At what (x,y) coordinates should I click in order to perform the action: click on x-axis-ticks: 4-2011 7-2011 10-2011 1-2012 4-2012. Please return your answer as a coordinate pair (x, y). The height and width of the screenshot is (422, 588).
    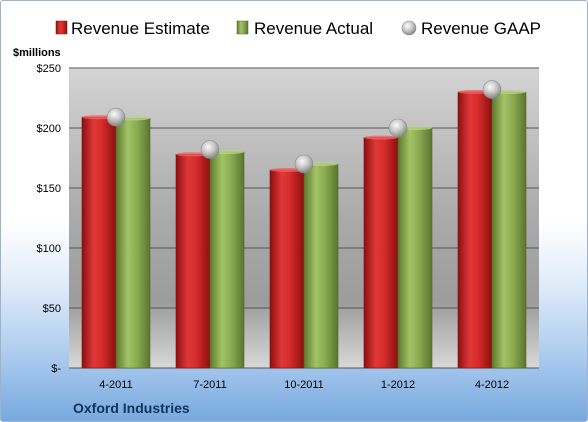
    Looking at the image, I should click on (304, 385).